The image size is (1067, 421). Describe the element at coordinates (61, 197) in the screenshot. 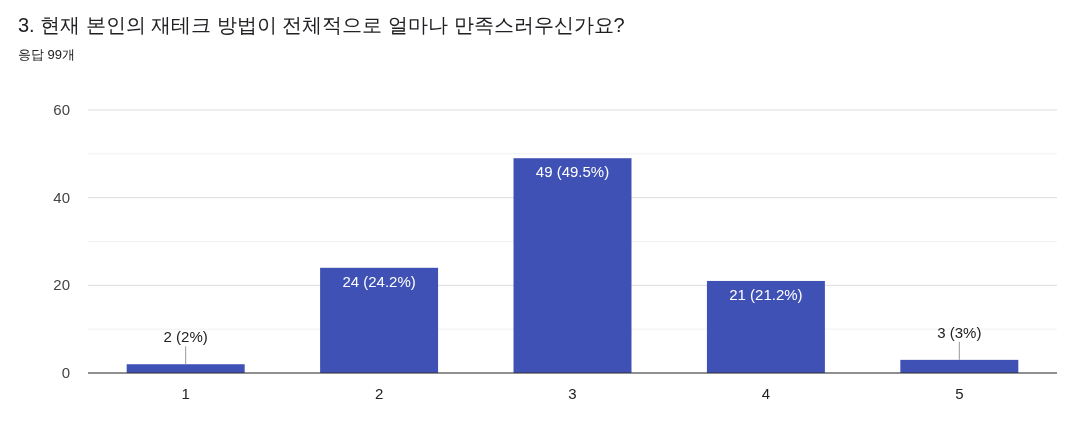

I see `y-tick-label: 40` at that location.